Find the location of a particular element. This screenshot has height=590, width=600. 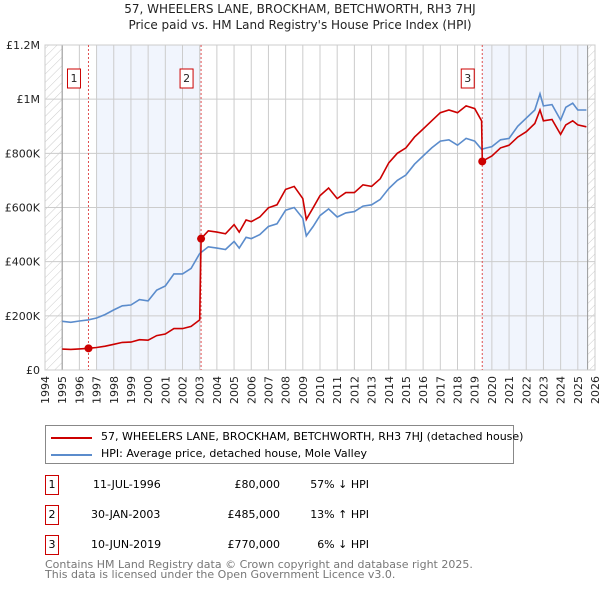

x-tick-label: 2022 is located at coordinates (526, 390).